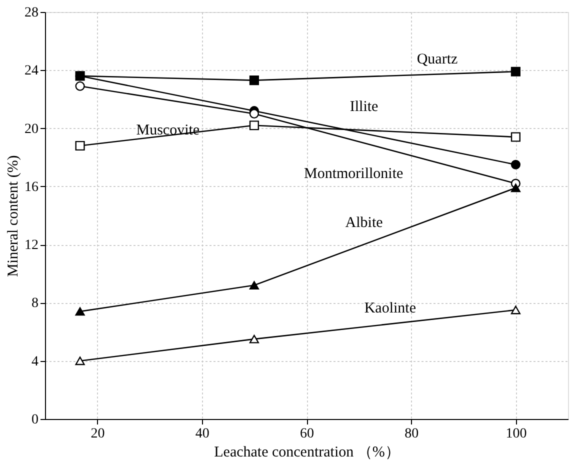  I want to click on x-tick-label: 40, so click(202, 434).